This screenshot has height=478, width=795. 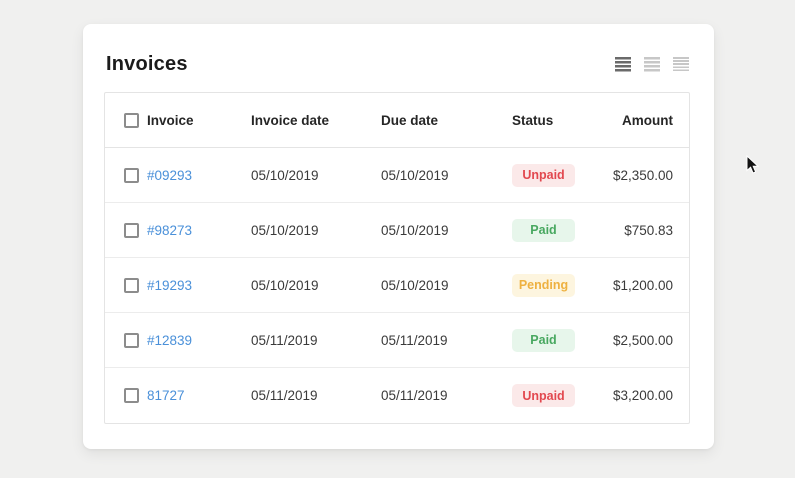 I want to click on mouse-cursor-icon, so click(x=753, y=167).